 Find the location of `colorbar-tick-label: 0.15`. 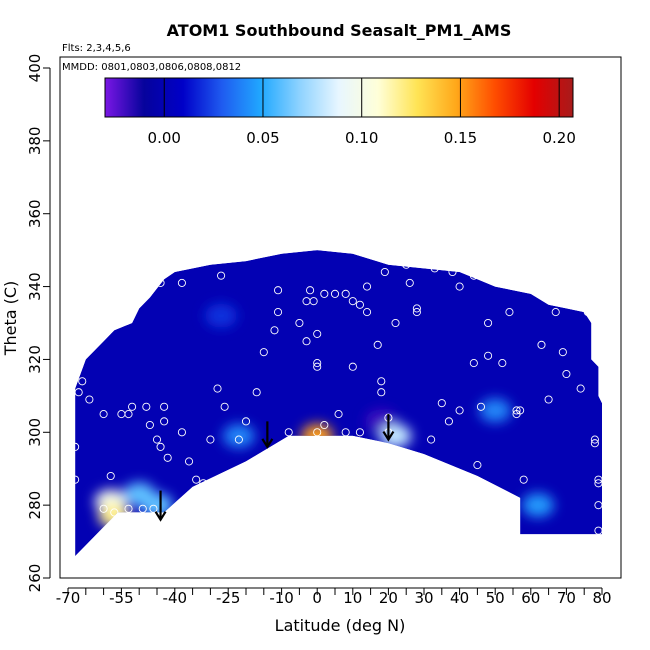

colorbar-tick-label: 0.15 is located at coordinates (460, 138).